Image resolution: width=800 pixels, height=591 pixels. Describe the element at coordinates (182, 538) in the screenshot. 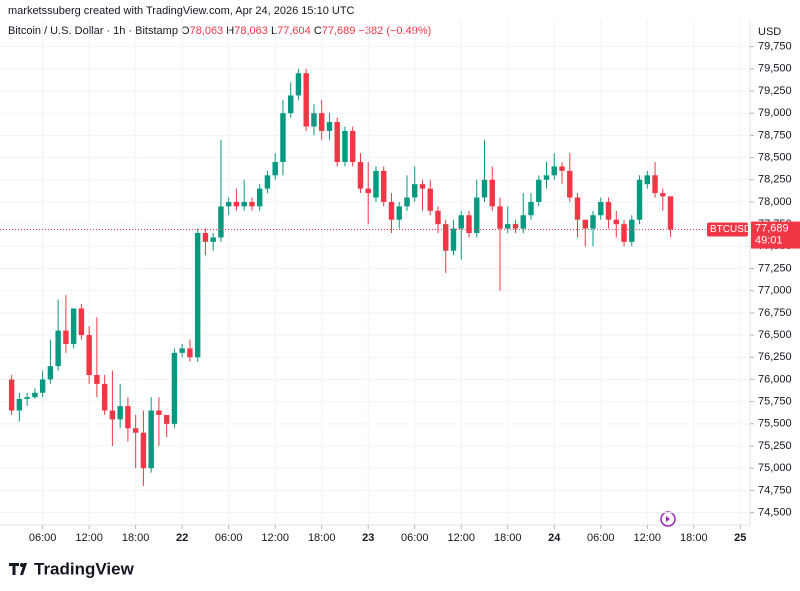

I see `x-tick-label: 22` at that location.